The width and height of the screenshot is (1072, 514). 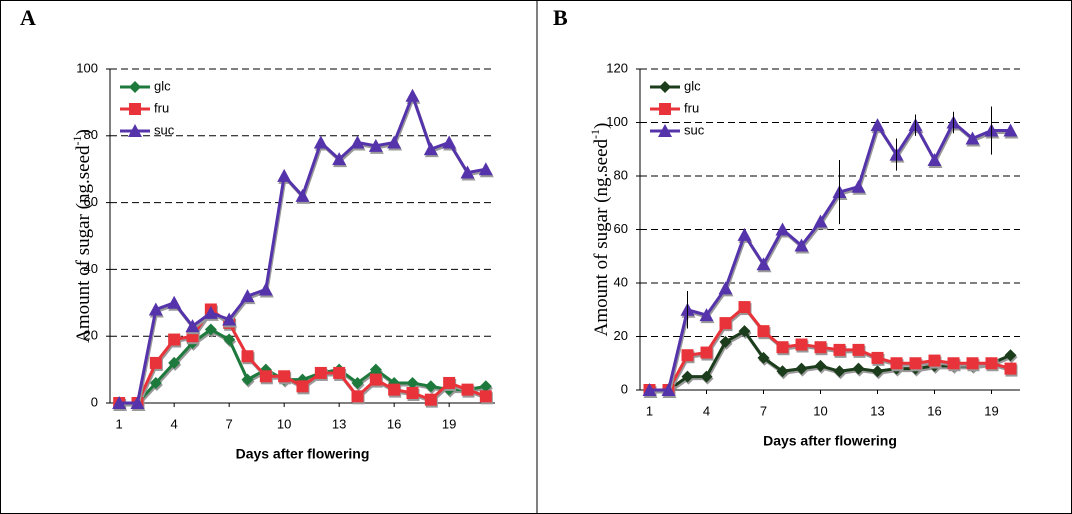 I want to click on legend-label: glc, so click(x=692, y=85).